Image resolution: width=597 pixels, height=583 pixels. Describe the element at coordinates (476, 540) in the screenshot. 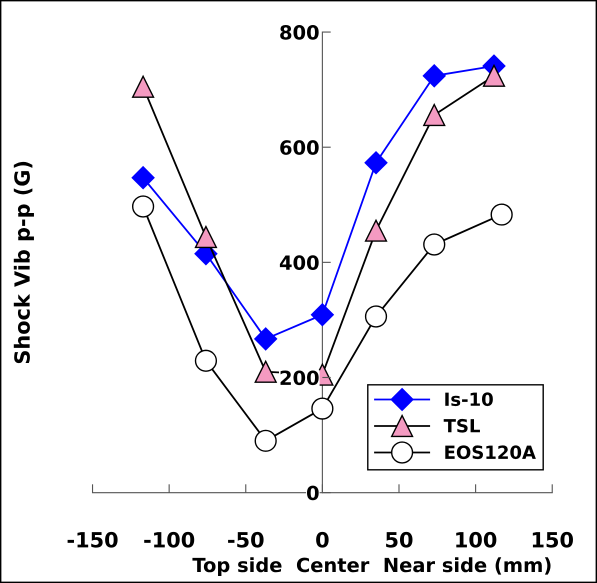

I see `x-tick-label: 100` at that location.